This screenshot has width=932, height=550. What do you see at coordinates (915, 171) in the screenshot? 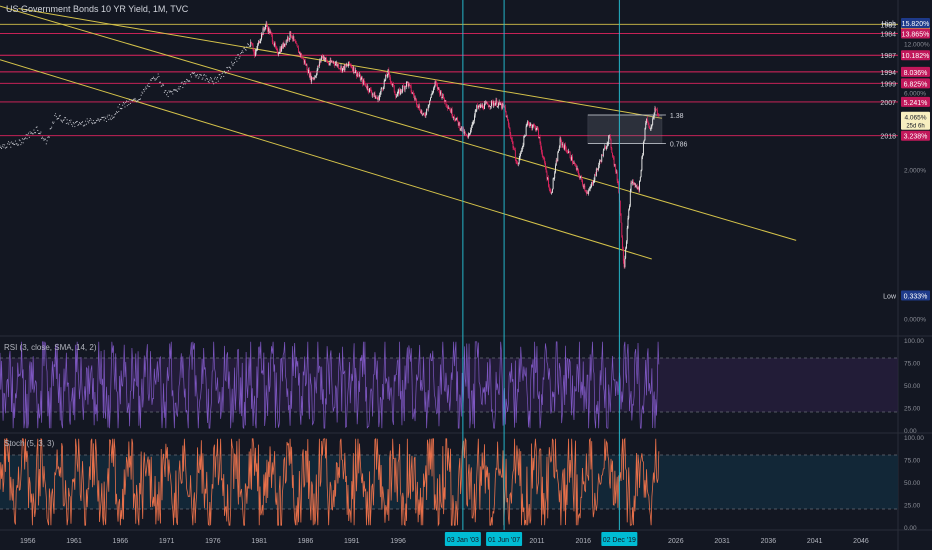
I see `price-tick-label: 2.000%` at bounding box center [915, 171].